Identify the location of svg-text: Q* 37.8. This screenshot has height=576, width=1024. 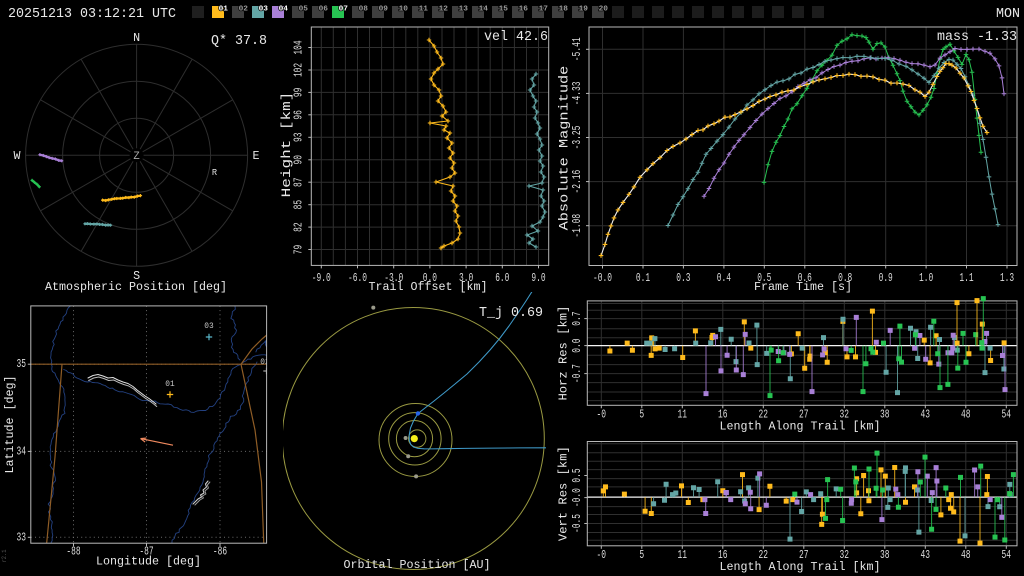
(239, 41).